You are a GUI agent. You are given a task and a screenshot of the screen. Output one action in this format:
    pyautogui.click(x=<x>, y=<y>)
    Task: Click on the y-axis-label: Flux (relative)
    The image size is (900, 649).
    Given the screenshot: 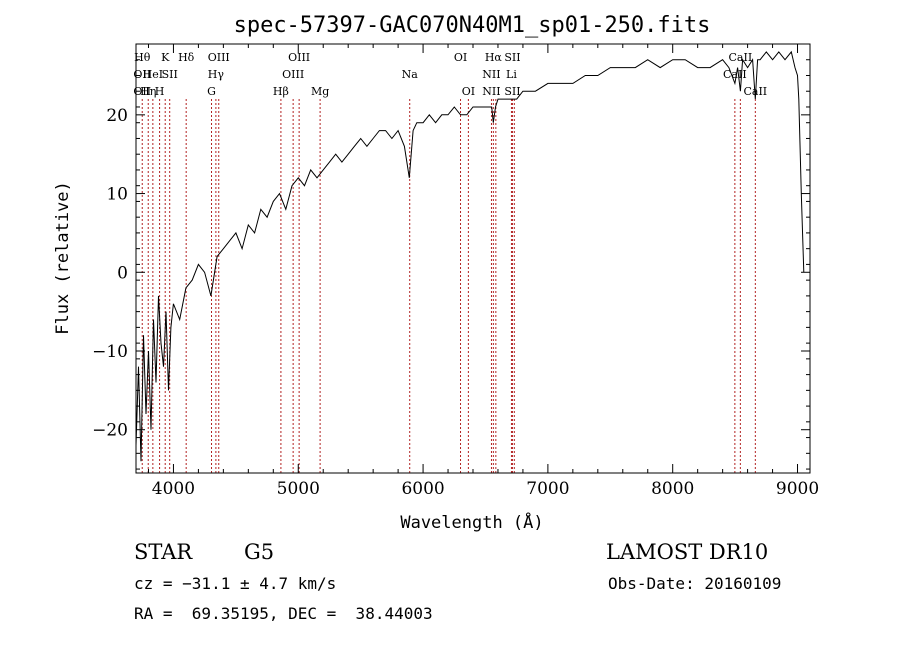 What is the action you would take?
    pyautogui.click(x=63, y=258)
    